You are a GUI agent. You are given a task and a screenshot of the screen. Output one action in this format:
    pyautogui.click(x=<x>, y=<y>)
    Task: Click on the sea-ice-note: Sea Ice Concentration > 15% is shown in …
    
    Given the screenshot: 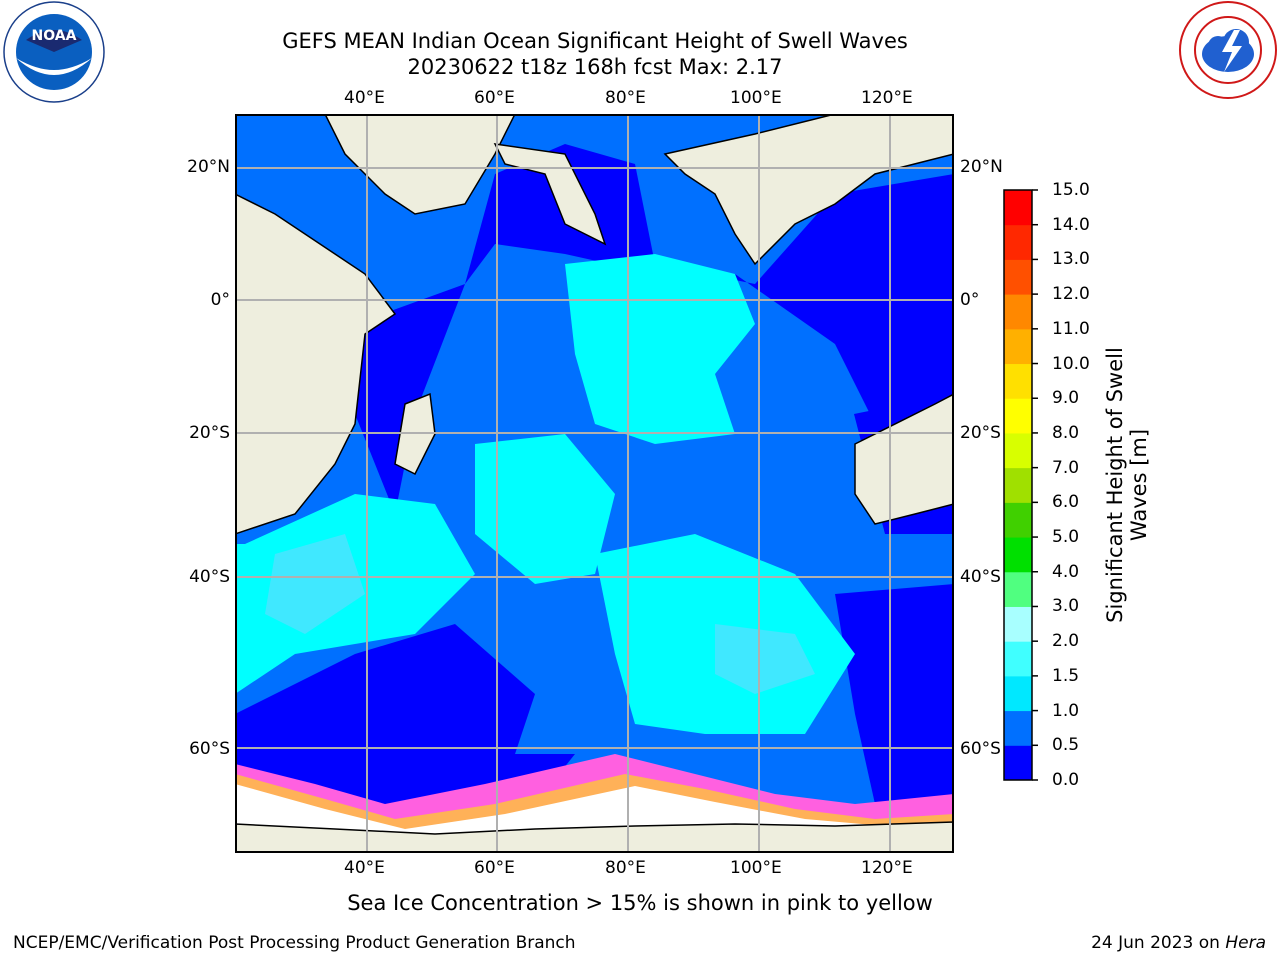 What is the action you would take?
    pyautogui.click(x=640, y=903)
    